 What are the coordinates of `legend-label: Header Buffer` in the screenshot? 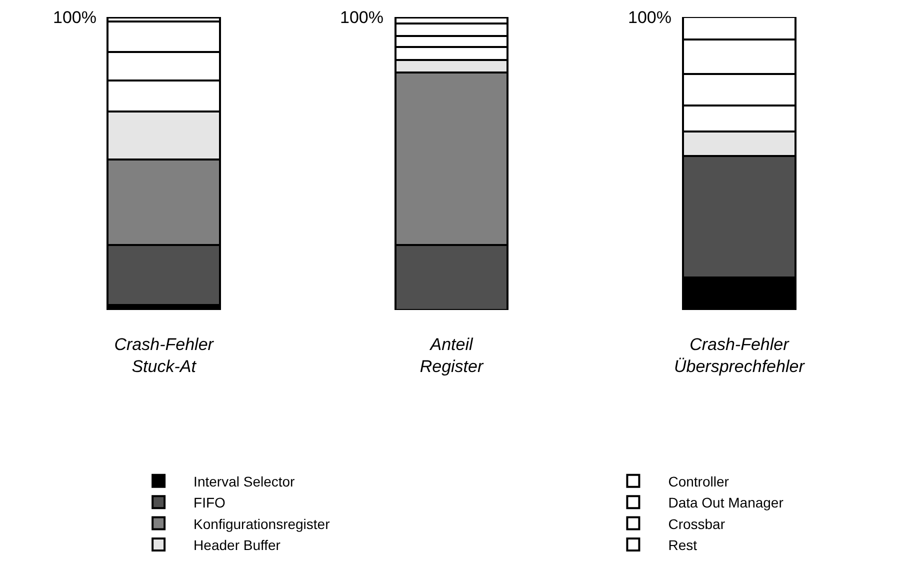 It's located at (237, 544).